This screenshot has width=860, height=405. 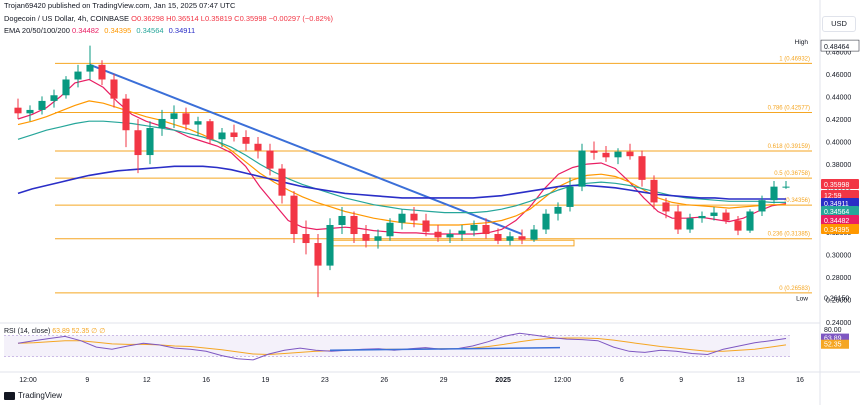 What do you see at coordinates (838, 52) in the screenshot?
I see `y-tick-label: 0.48000` at bounding box center [838, 52].